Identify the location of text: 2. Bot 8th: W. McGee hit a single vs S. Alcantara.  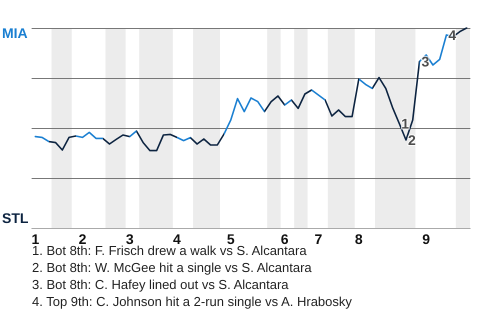
(172, 267).